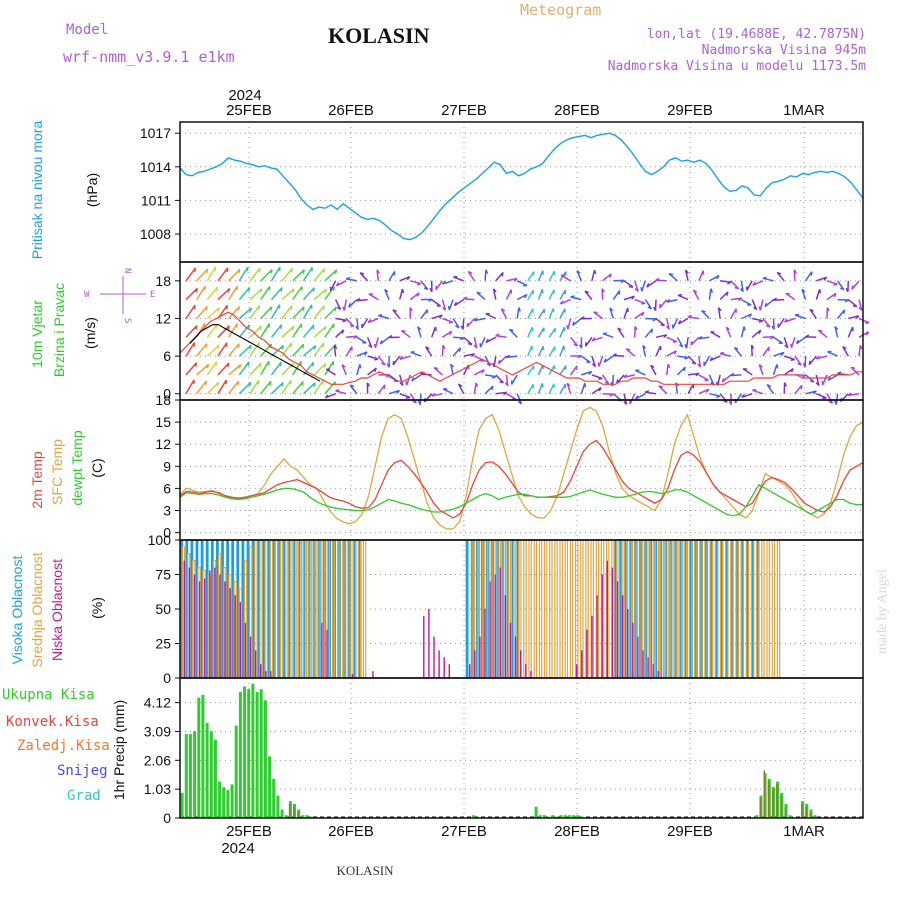  Describe the element at coordinates (127, 270) in the screenshot. I see `compass-n: N` at that location.